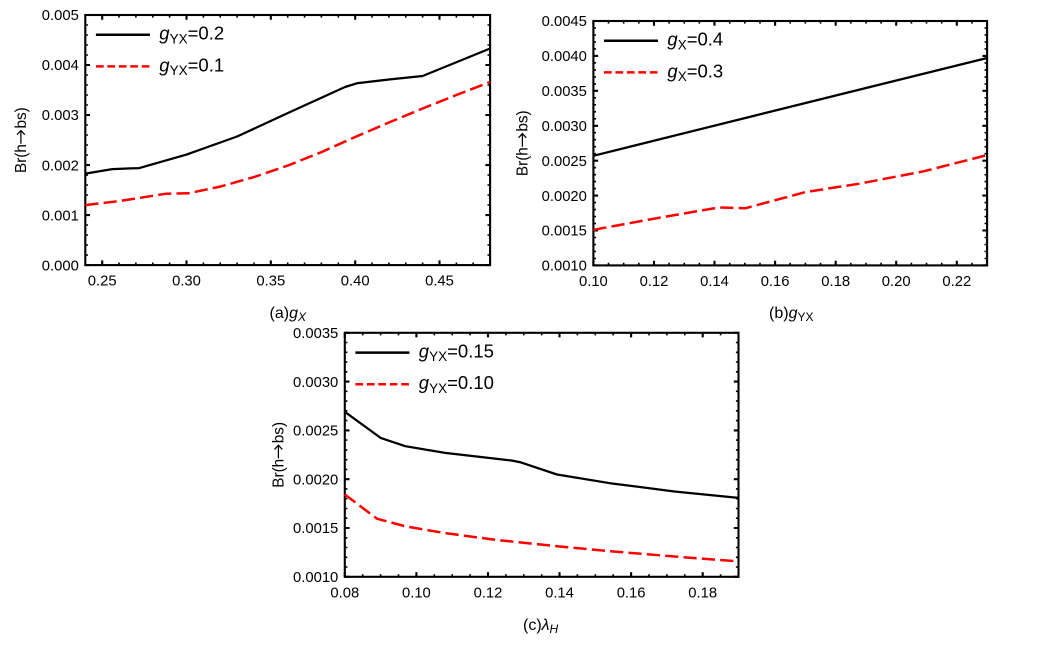  I want to click on svg-text: 0.004, so click(60, 66).